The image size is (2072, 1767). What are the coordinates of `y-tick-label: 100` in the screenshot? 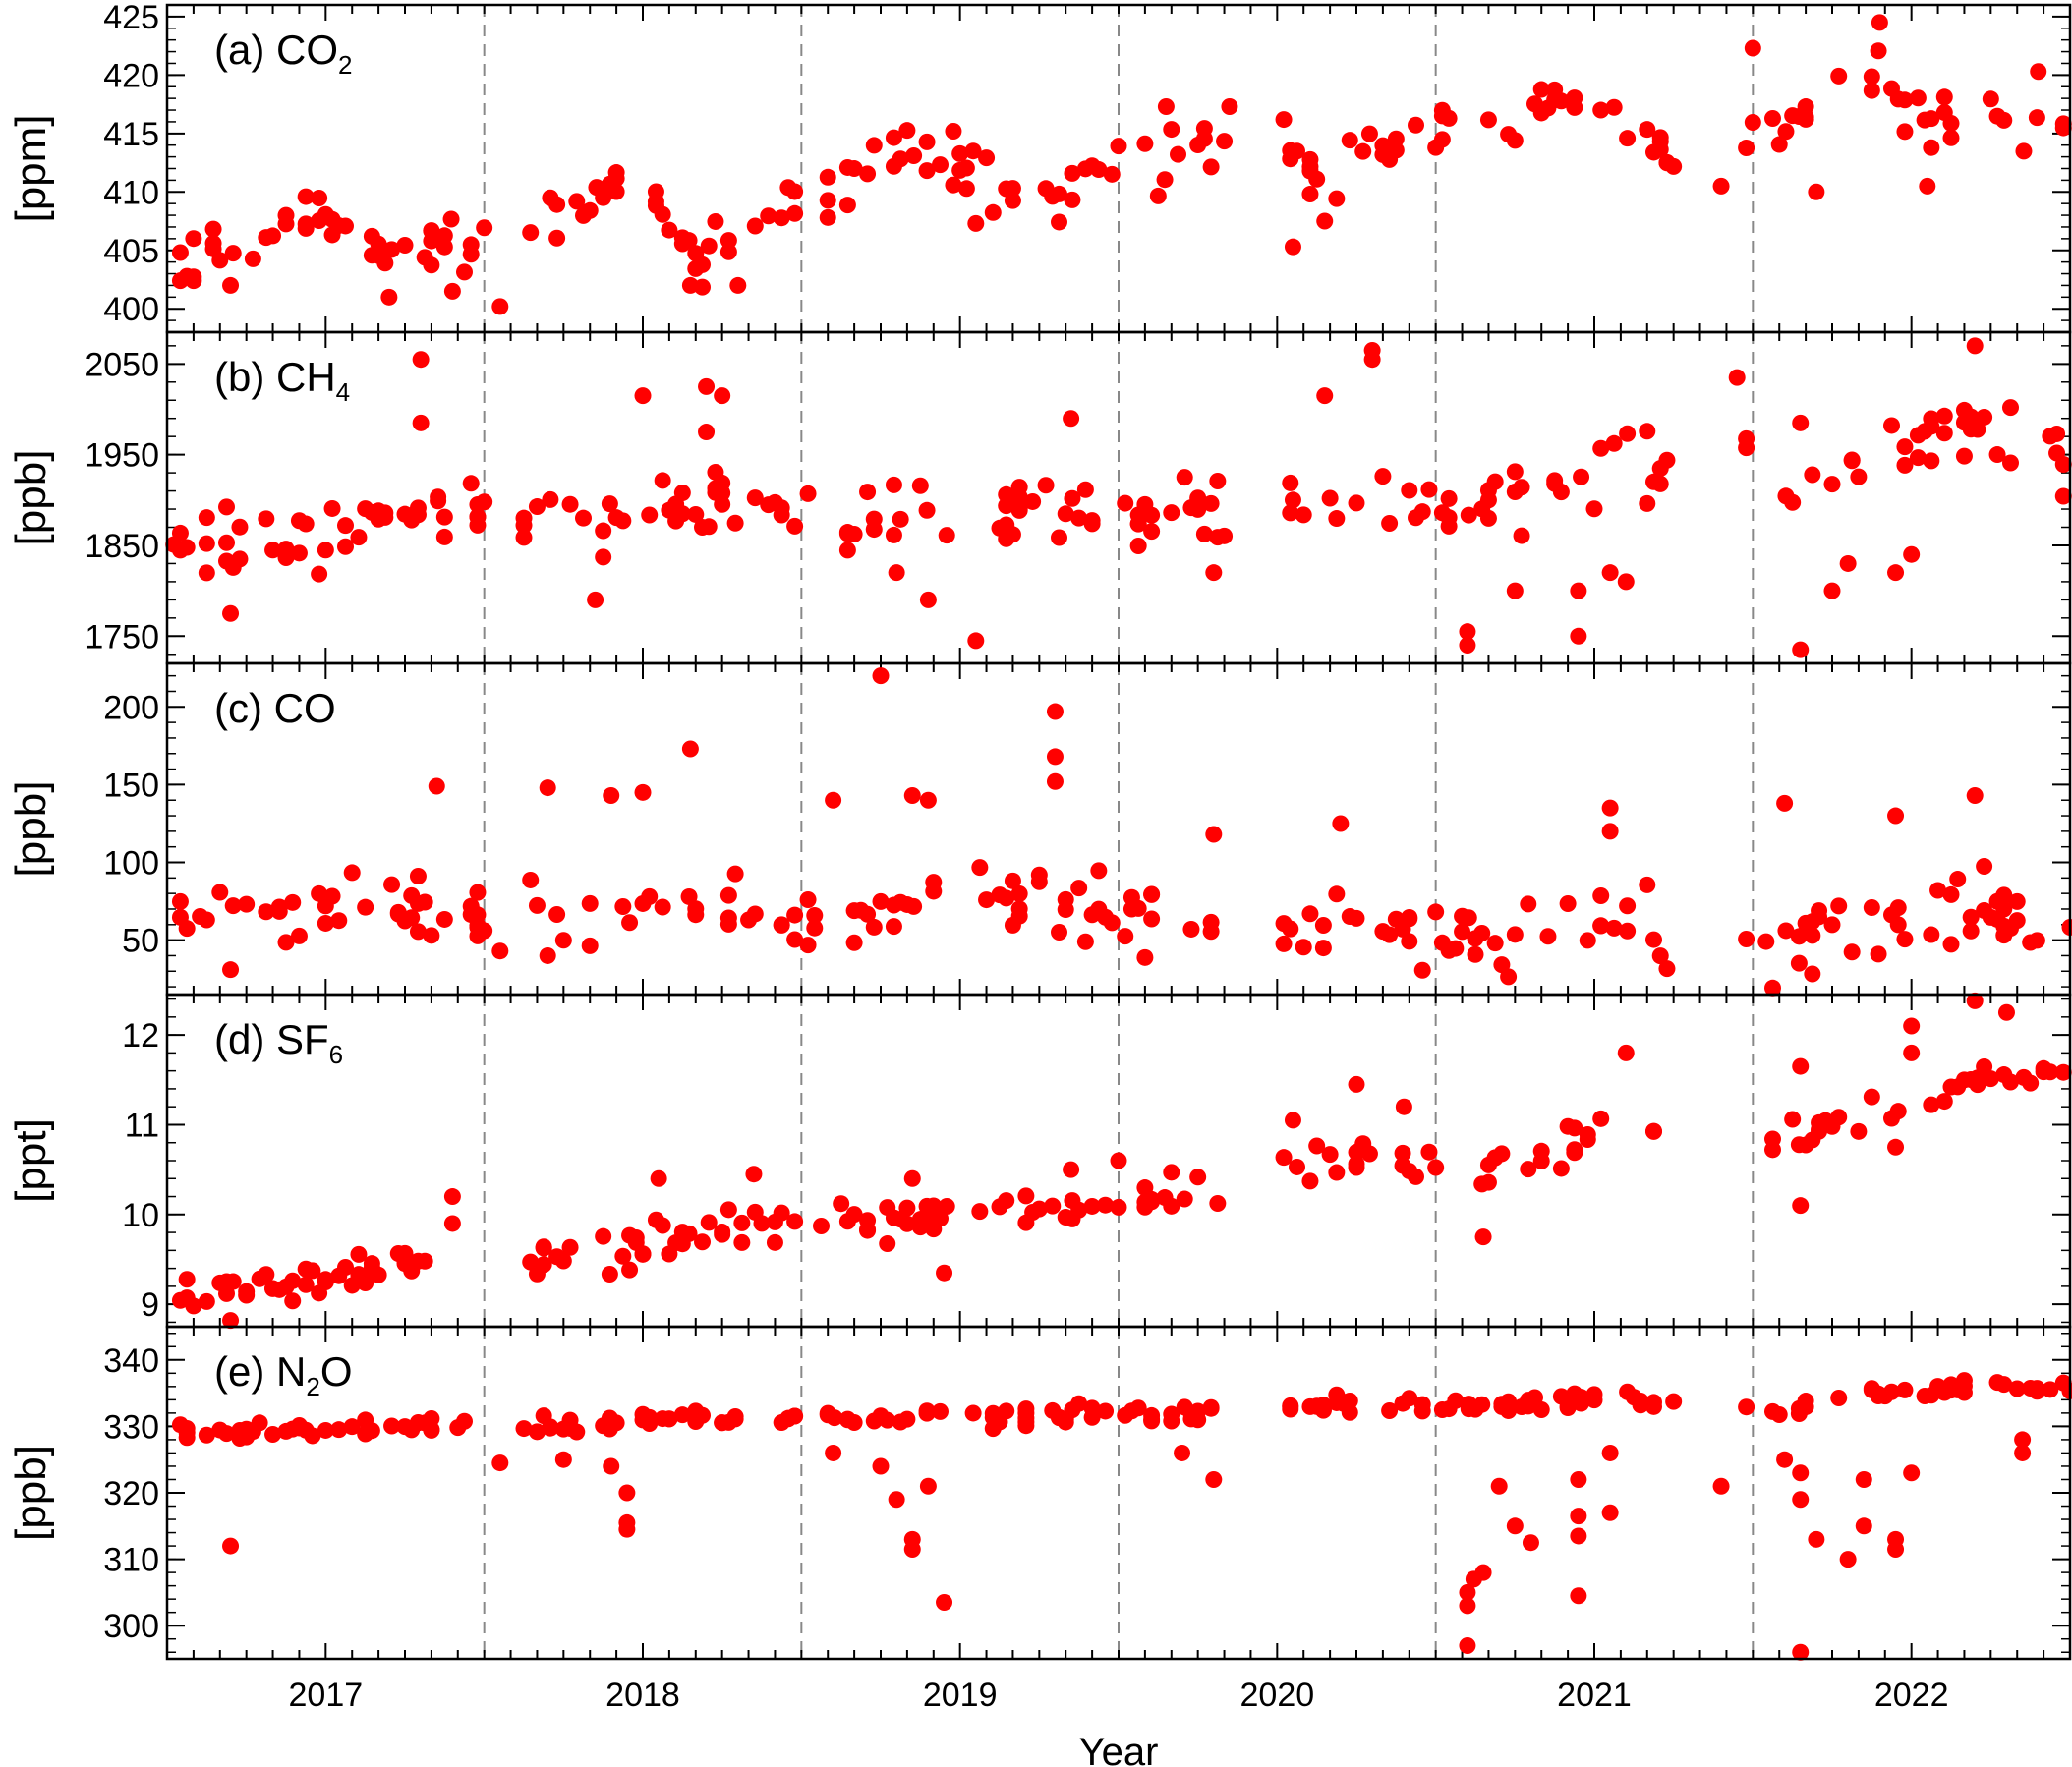 It's located at (131, 864).